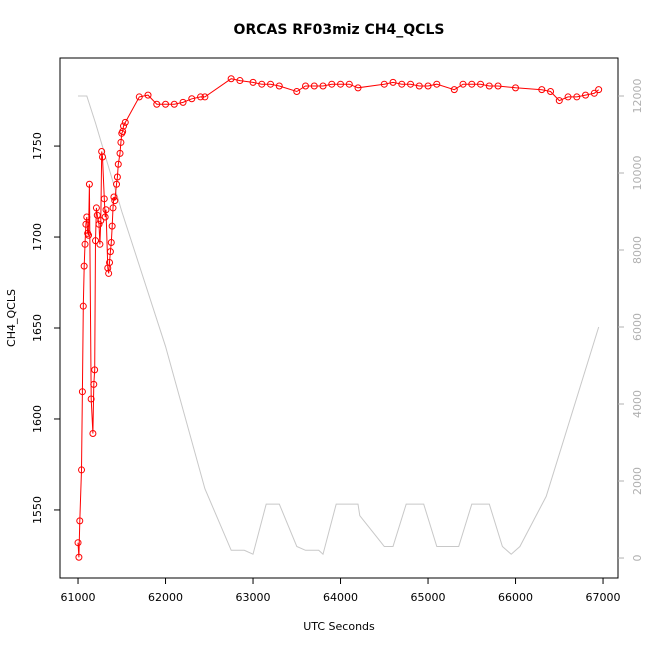  Describe the element at coordinates (637, 173) in the screenshot. I see `y2-tick-label: 10000` at that location.